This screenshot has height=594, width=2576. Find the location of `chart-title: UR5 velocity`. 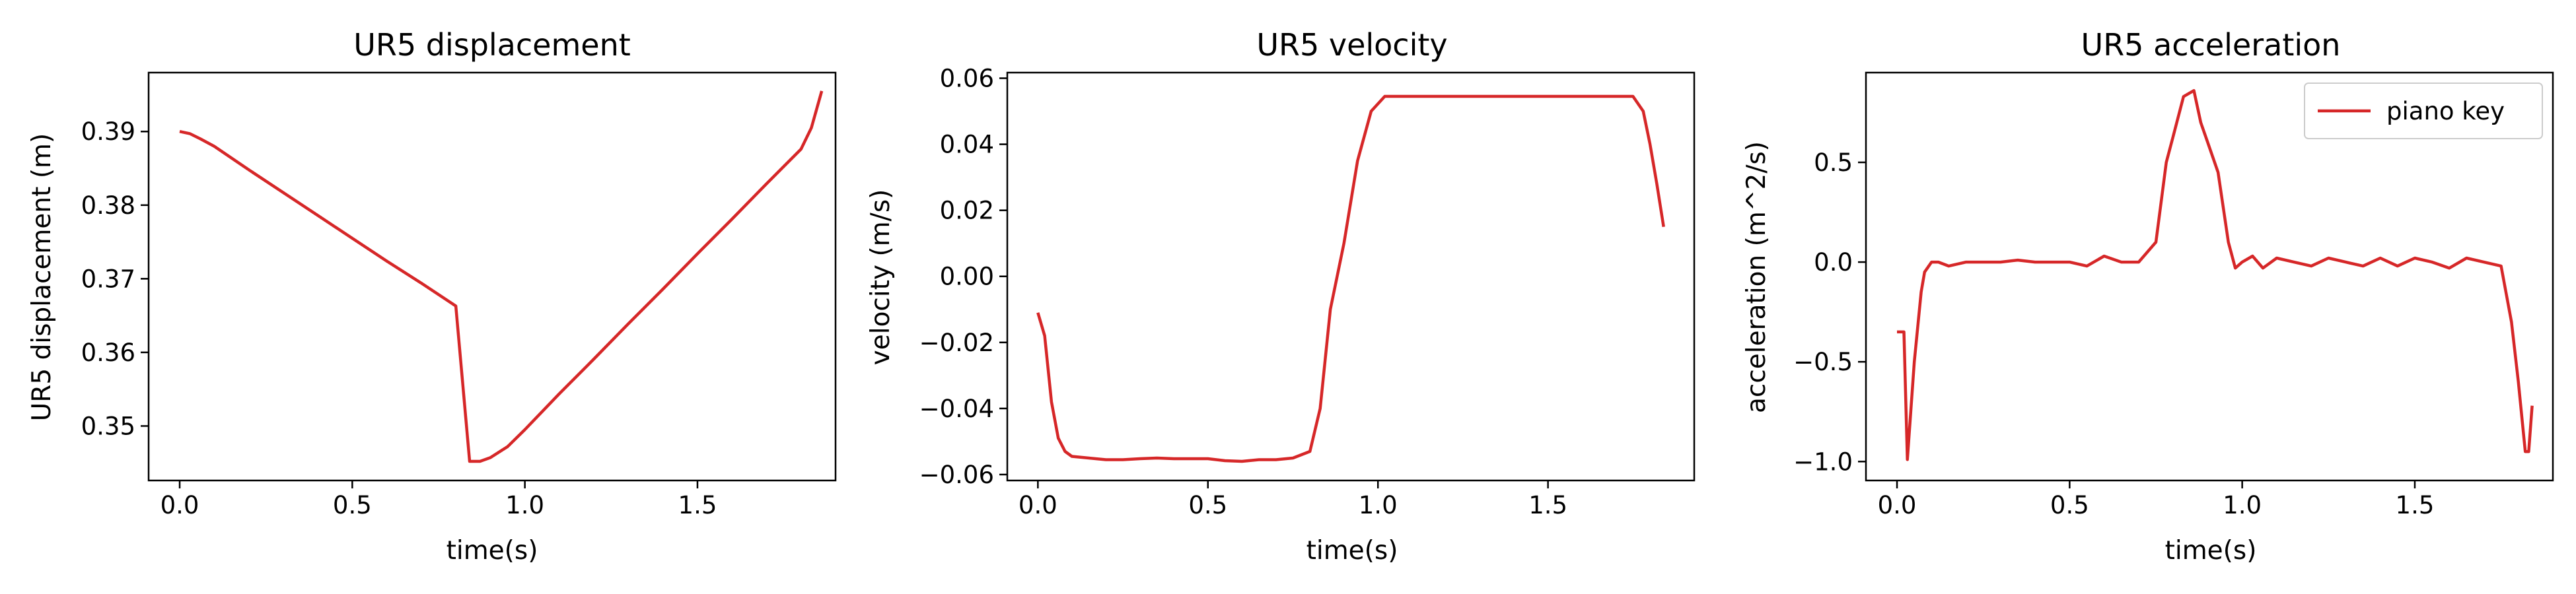

chart-title: UR5 velocity is located at coordinates (1351, 45).